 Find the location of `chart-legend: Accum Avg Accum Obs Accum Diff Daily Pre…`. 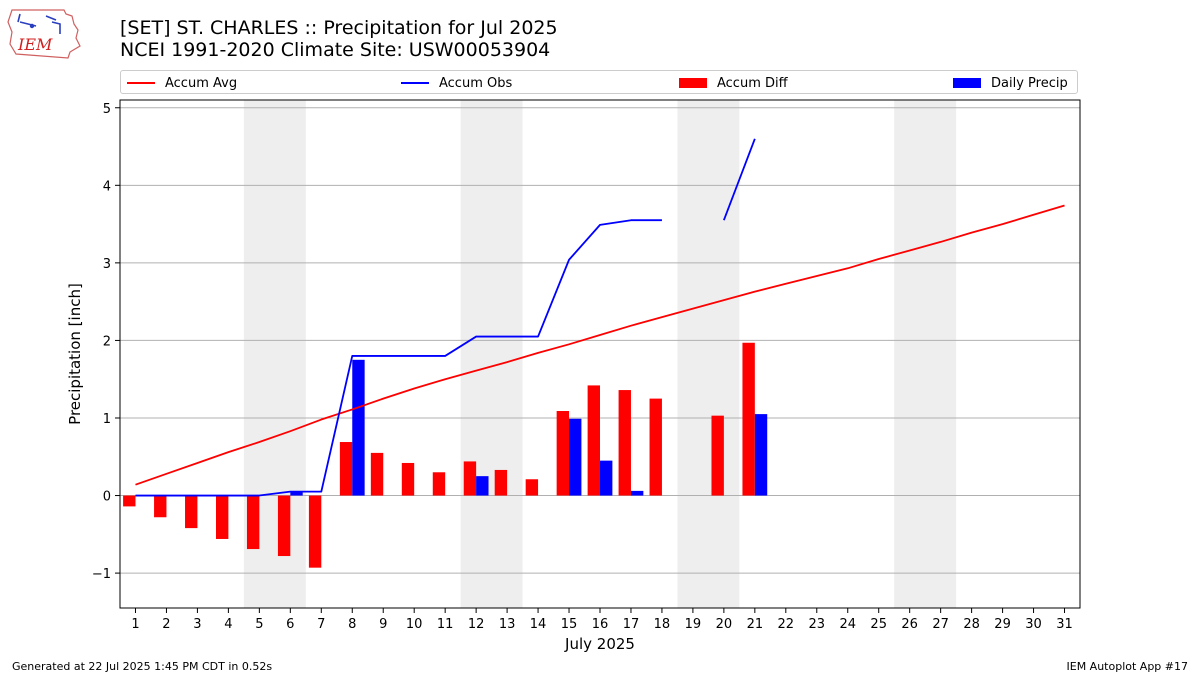

chart-legend: Accum Avg Accum Obs Accum Diff Daily Pre… is located at coordinates (599, 82).